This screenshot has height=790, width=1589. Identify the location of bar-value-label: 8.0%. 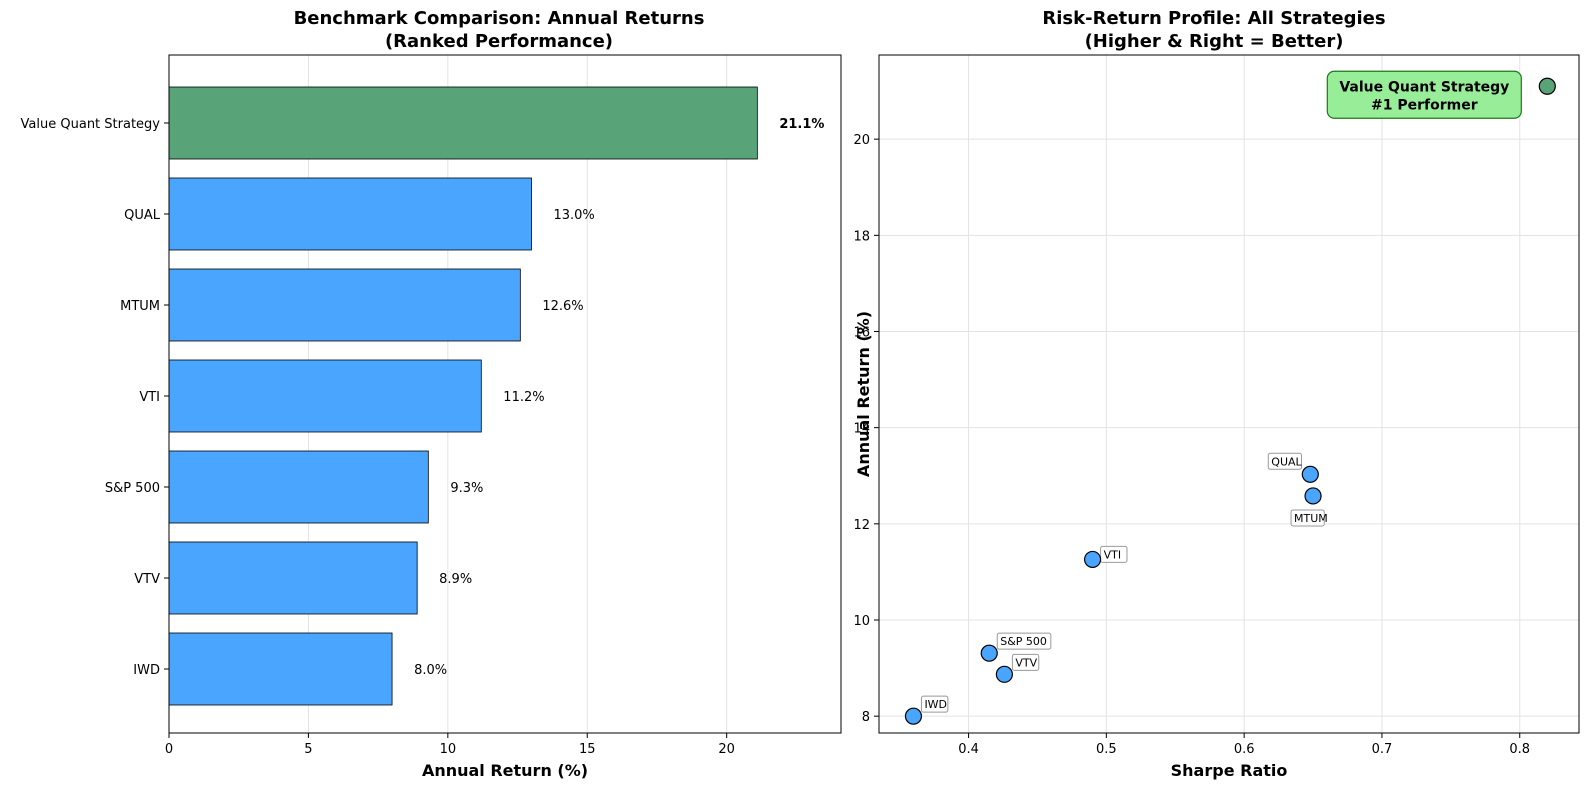
(430, 670).